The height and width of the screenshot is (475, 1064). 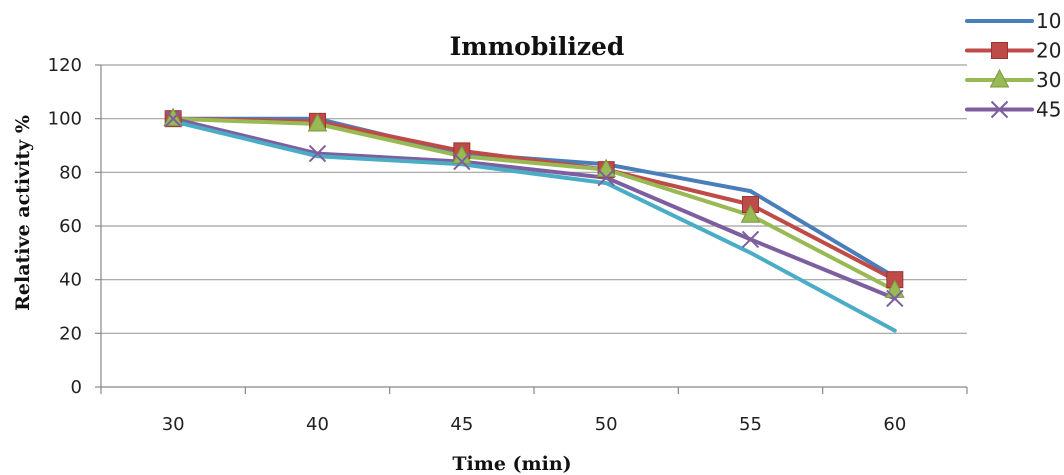 I want to click on y-tick-labels: 0 20 40 60 80 100 120, so click(x=65, y=226).